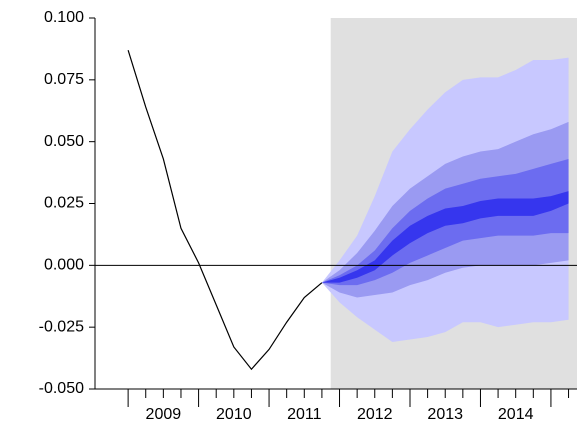 The height and width of the screenshot is (432, 587). What do you see at coordinates (304, 414) in the screenshot?
I see `x-tick-label: 2011` at bounding box center [304, 414].